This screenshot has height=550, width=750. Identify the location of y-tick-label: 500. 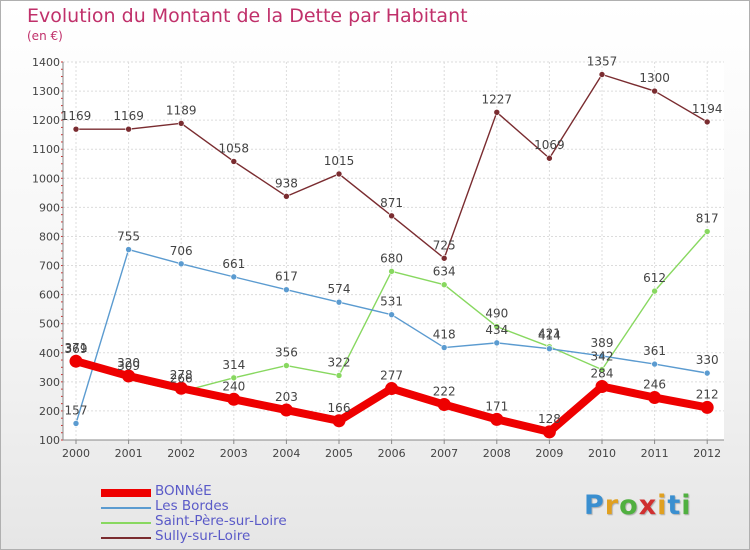
(49, 324).